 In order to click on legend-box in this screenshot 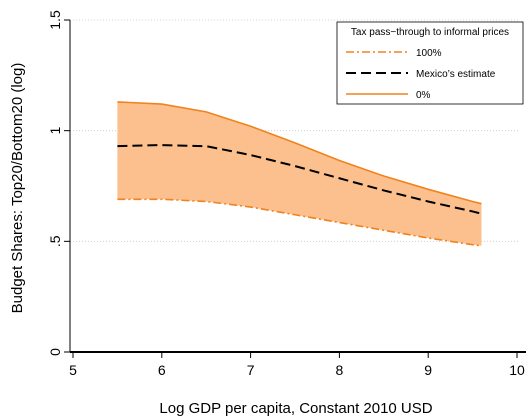, I will do `click(430, 63)`.